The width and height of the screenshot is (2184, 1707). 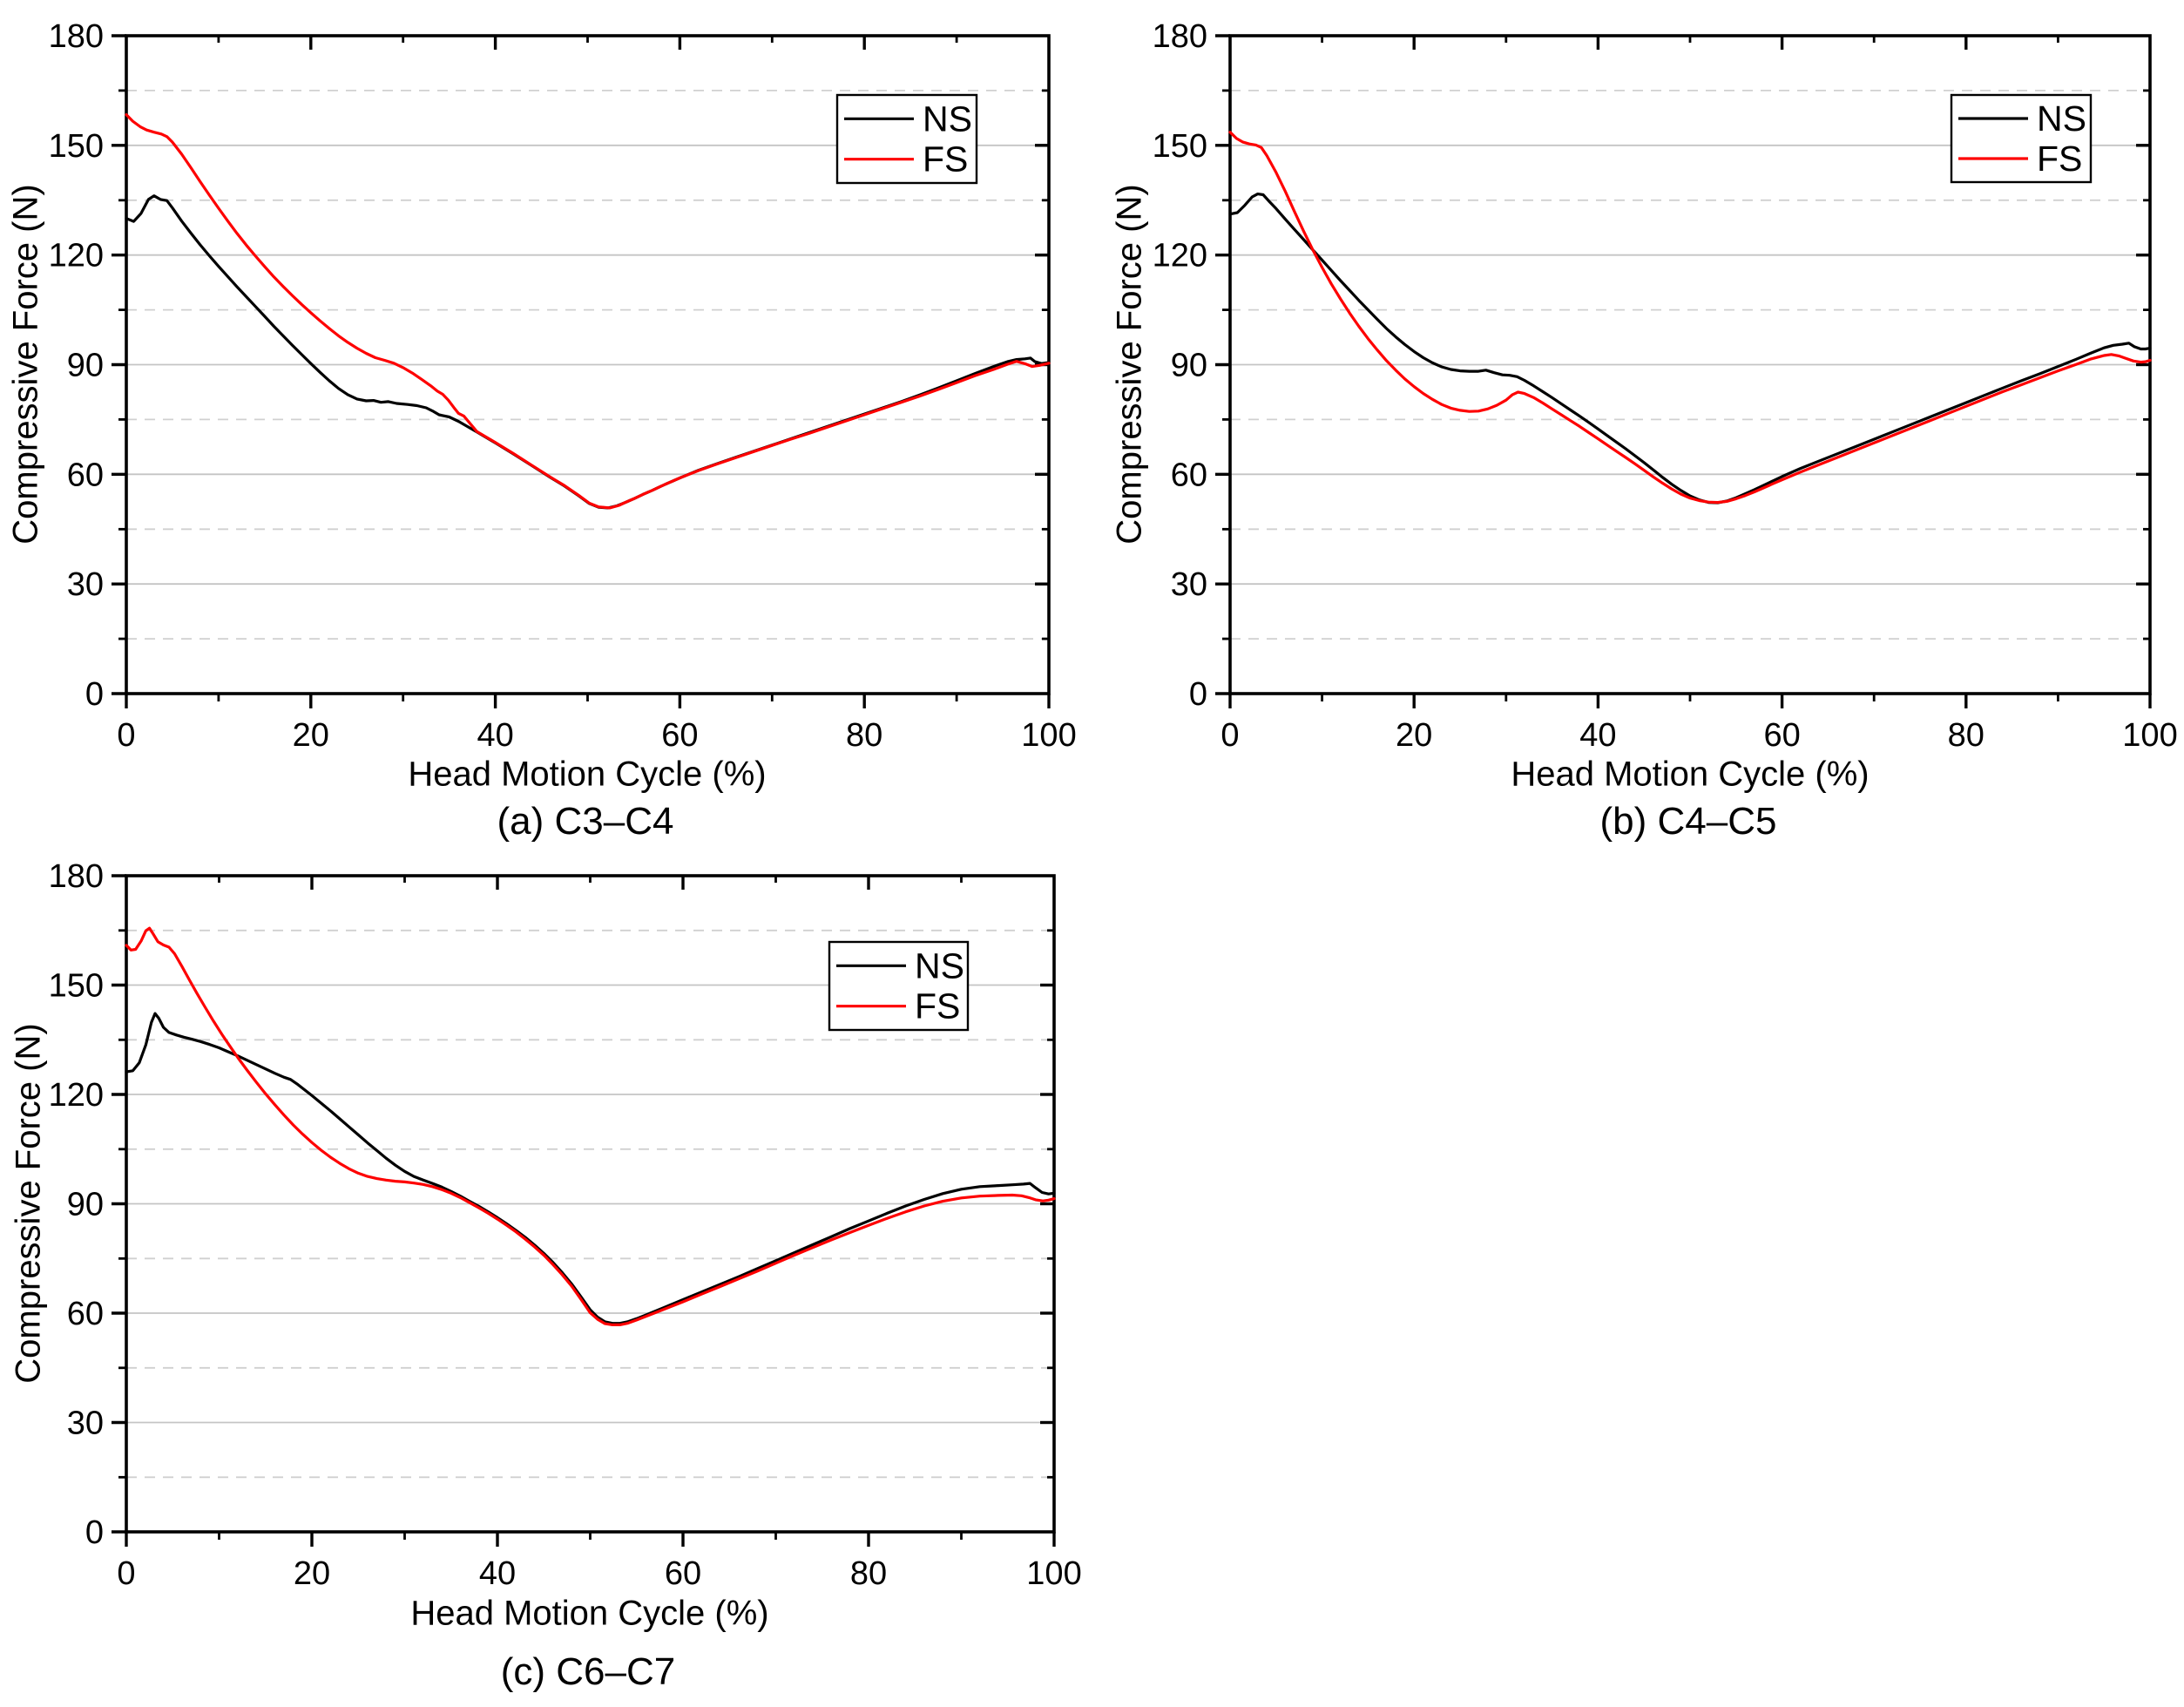 What do you see at coordinates (28, 1203) in the screenshot?
I see `y-axis-title-c: Compressive Force (N)` at bounding box center [28, 1203].